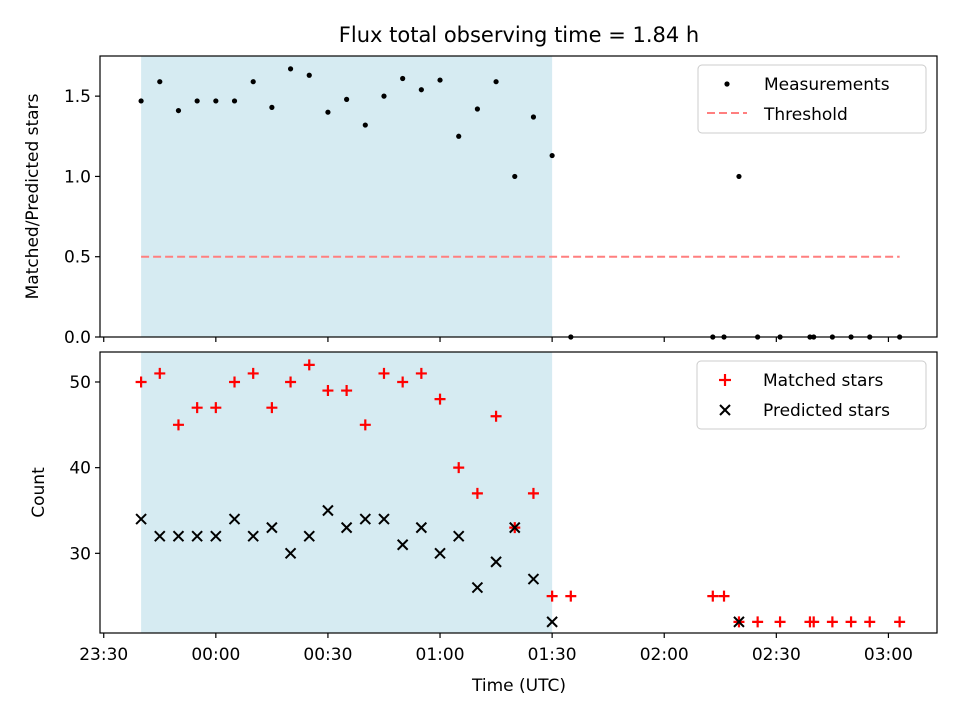 The height and width of the screenshot is (720, 960). What do you see at coordinates (805, 115) in the screenshot?
I see `legend-threshold-label: Threshold` at bounding box center [805, 115].